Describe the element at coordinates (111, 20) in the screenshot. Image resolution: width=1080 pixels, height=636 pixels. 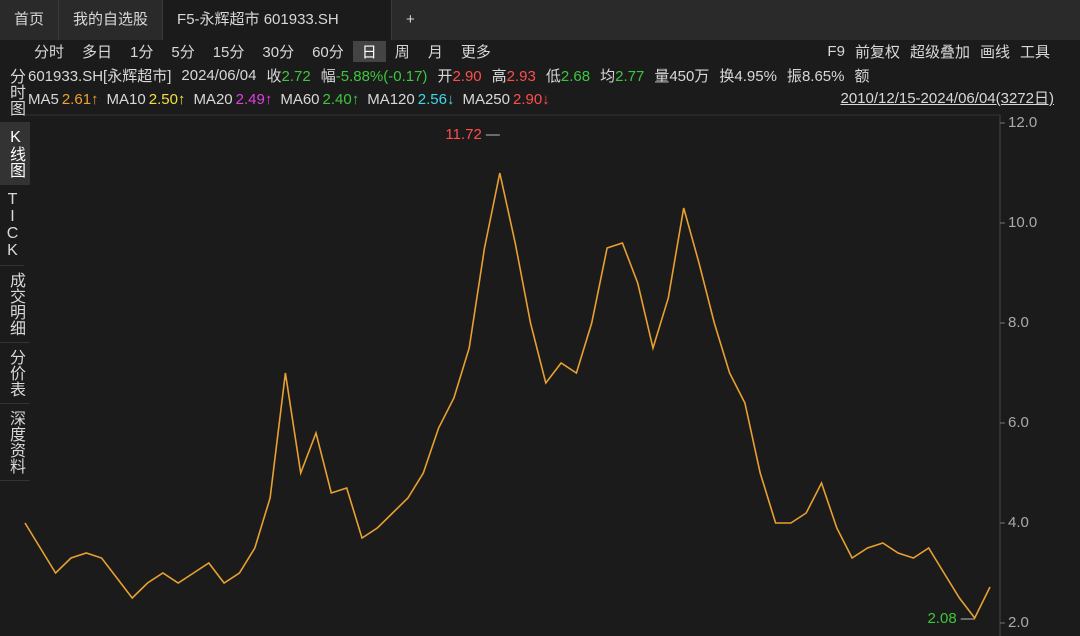
I see `tab: 我的自选股` at that location.